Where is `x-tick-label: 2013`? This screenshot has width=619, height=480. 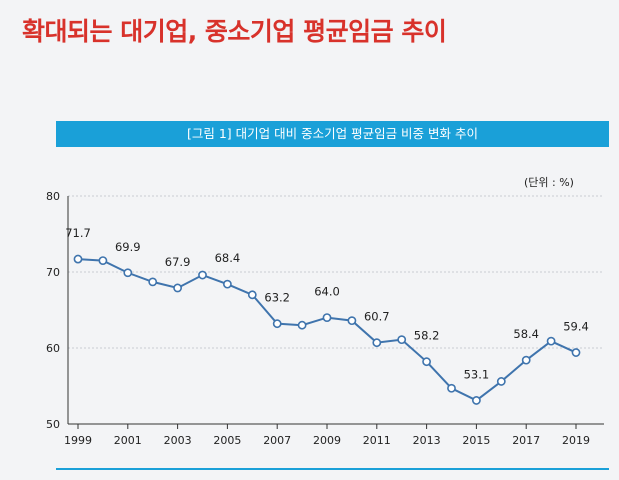 x-tick-label: 2013 is located at coordinates (427, 440).